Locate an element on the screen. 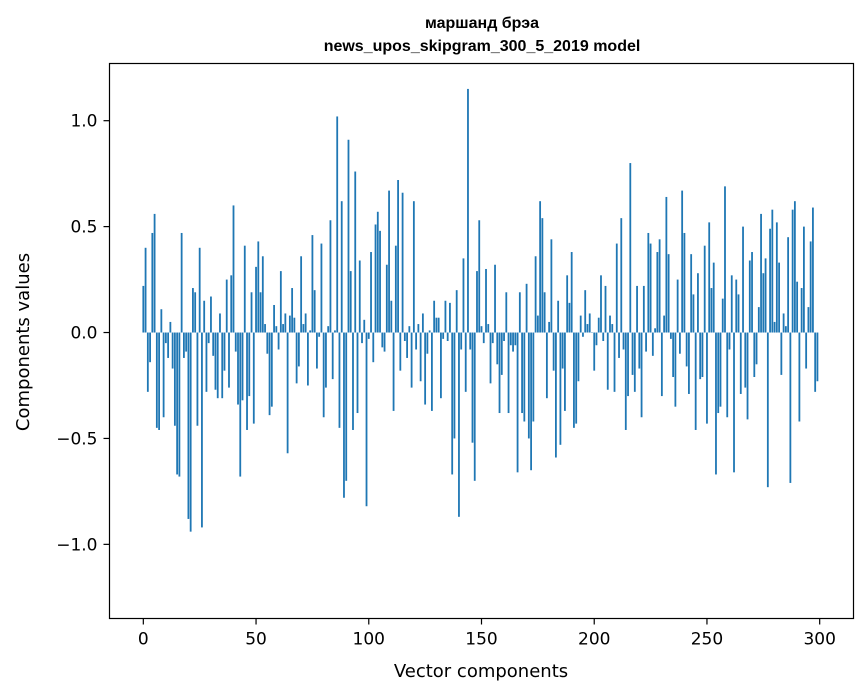 This screenshot has height=696, width=867. y-axis-ticks: −1.0 −0.5 0.0 0.5 1.0 is located at coordinates (83, 333).